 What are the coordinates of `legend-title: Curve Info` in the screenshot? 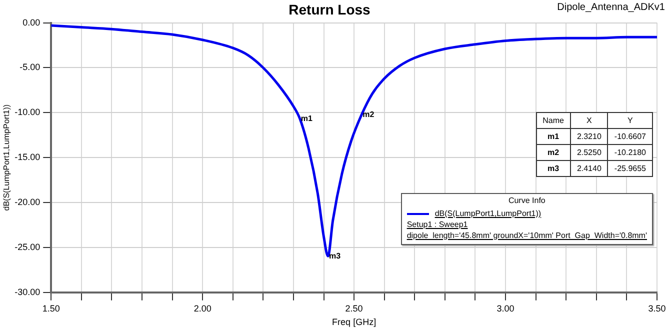 It's located at (526, 200).